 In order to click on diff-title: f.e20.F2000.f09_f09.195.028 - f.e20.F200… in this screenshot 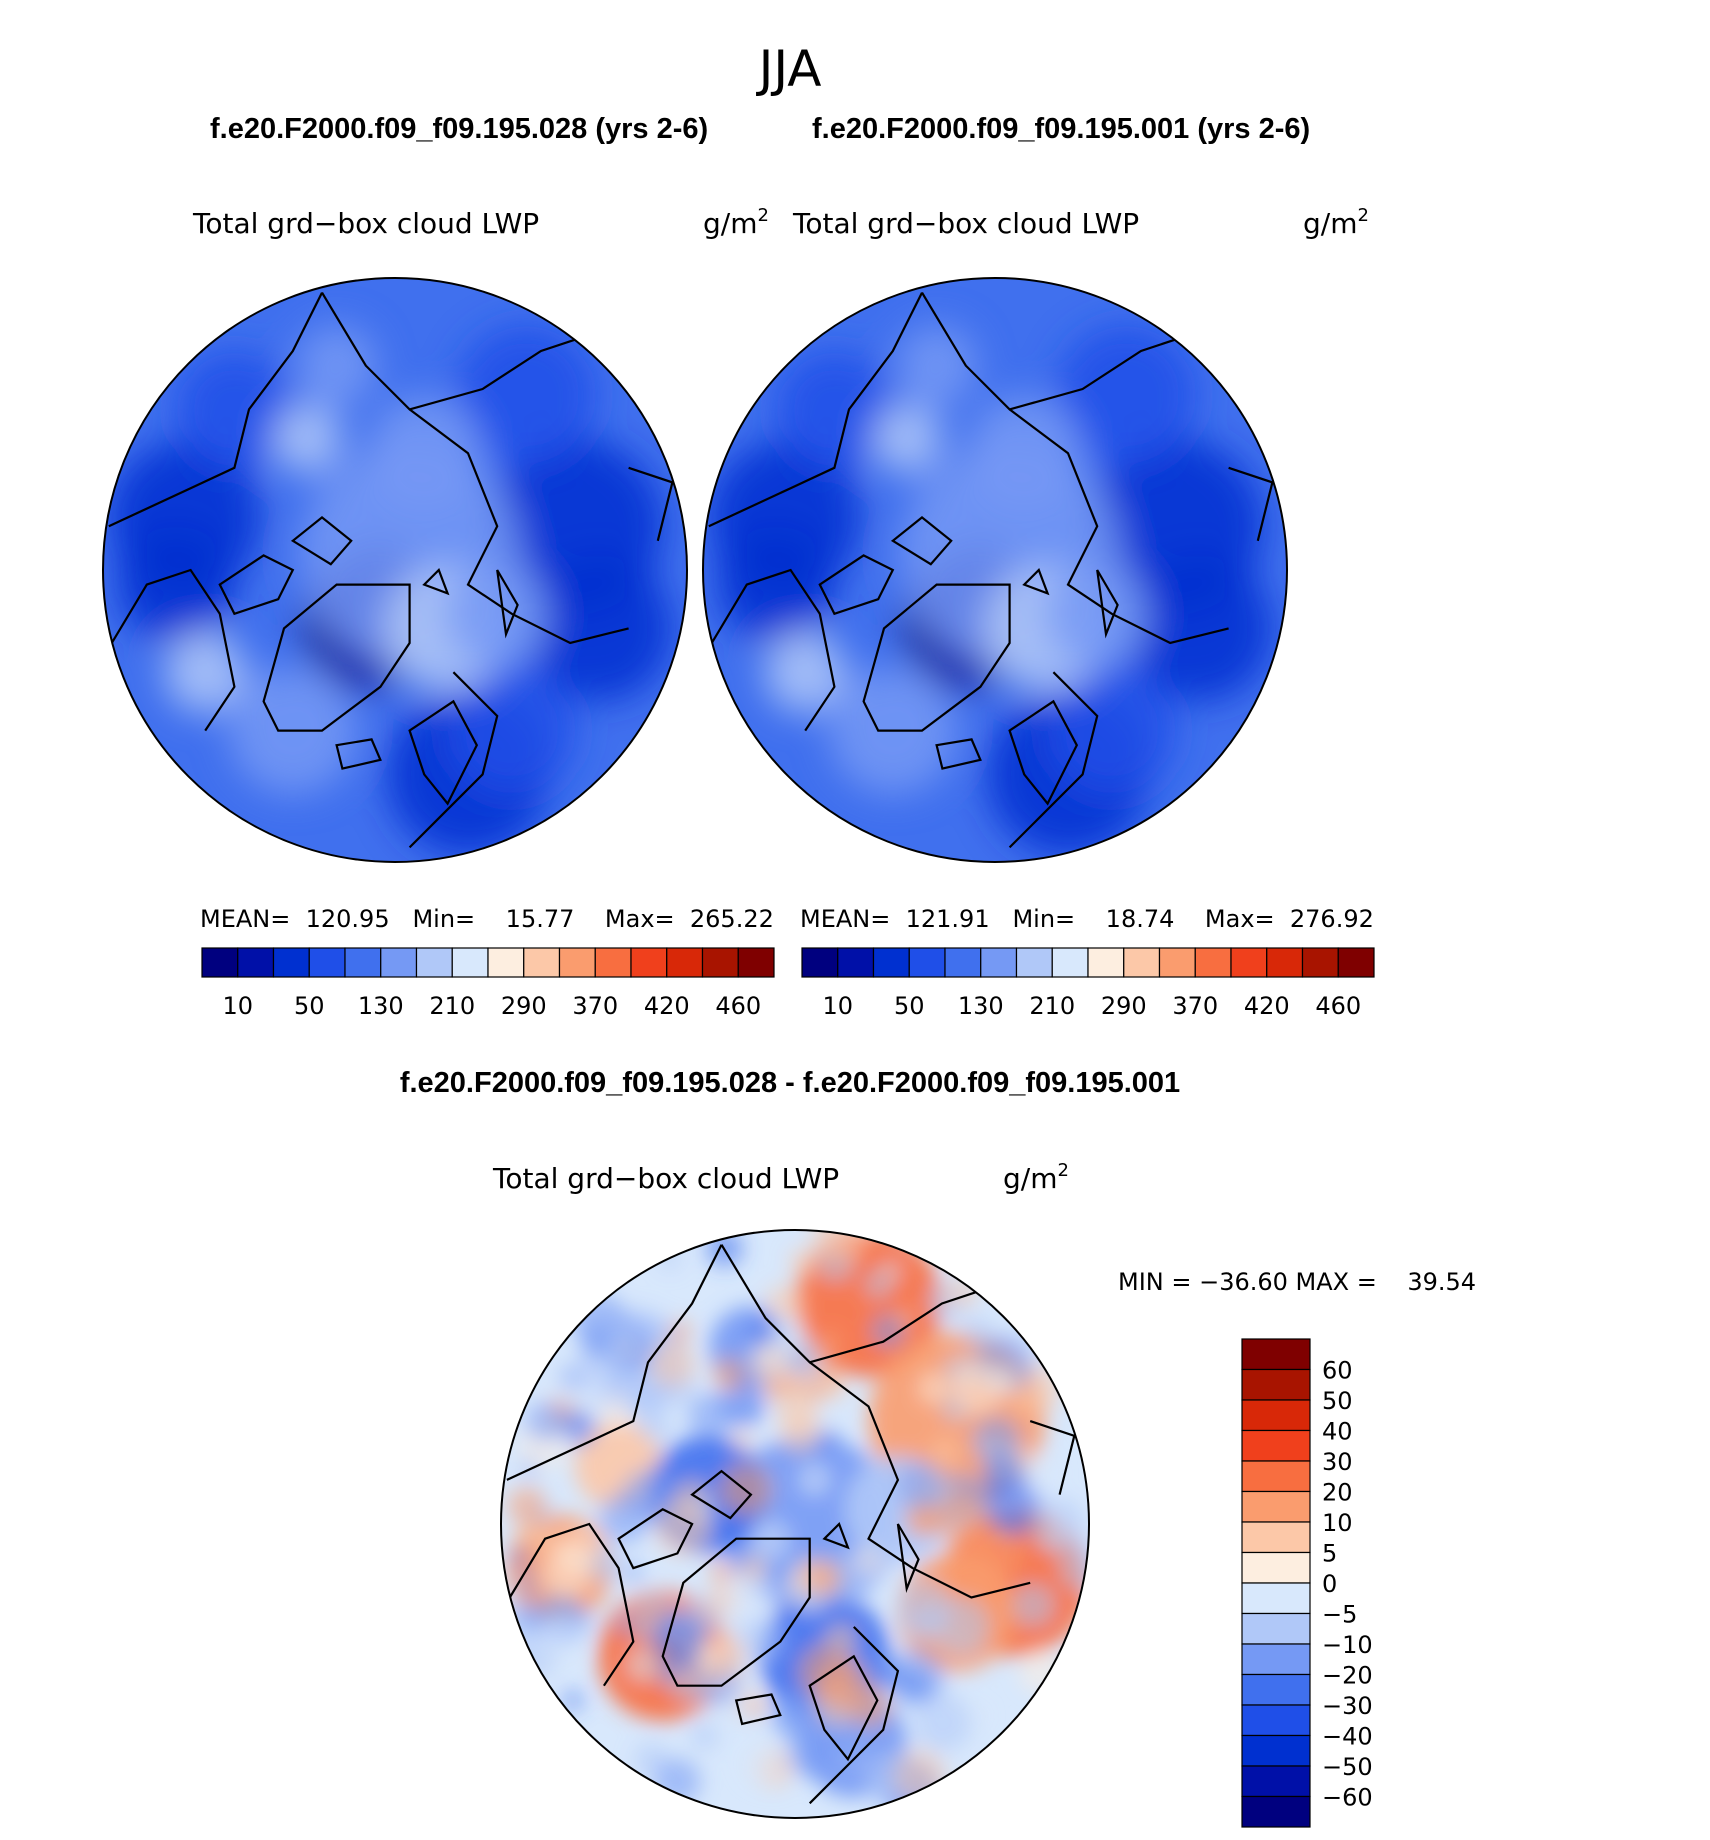, I will do `click(790, 1083)`.